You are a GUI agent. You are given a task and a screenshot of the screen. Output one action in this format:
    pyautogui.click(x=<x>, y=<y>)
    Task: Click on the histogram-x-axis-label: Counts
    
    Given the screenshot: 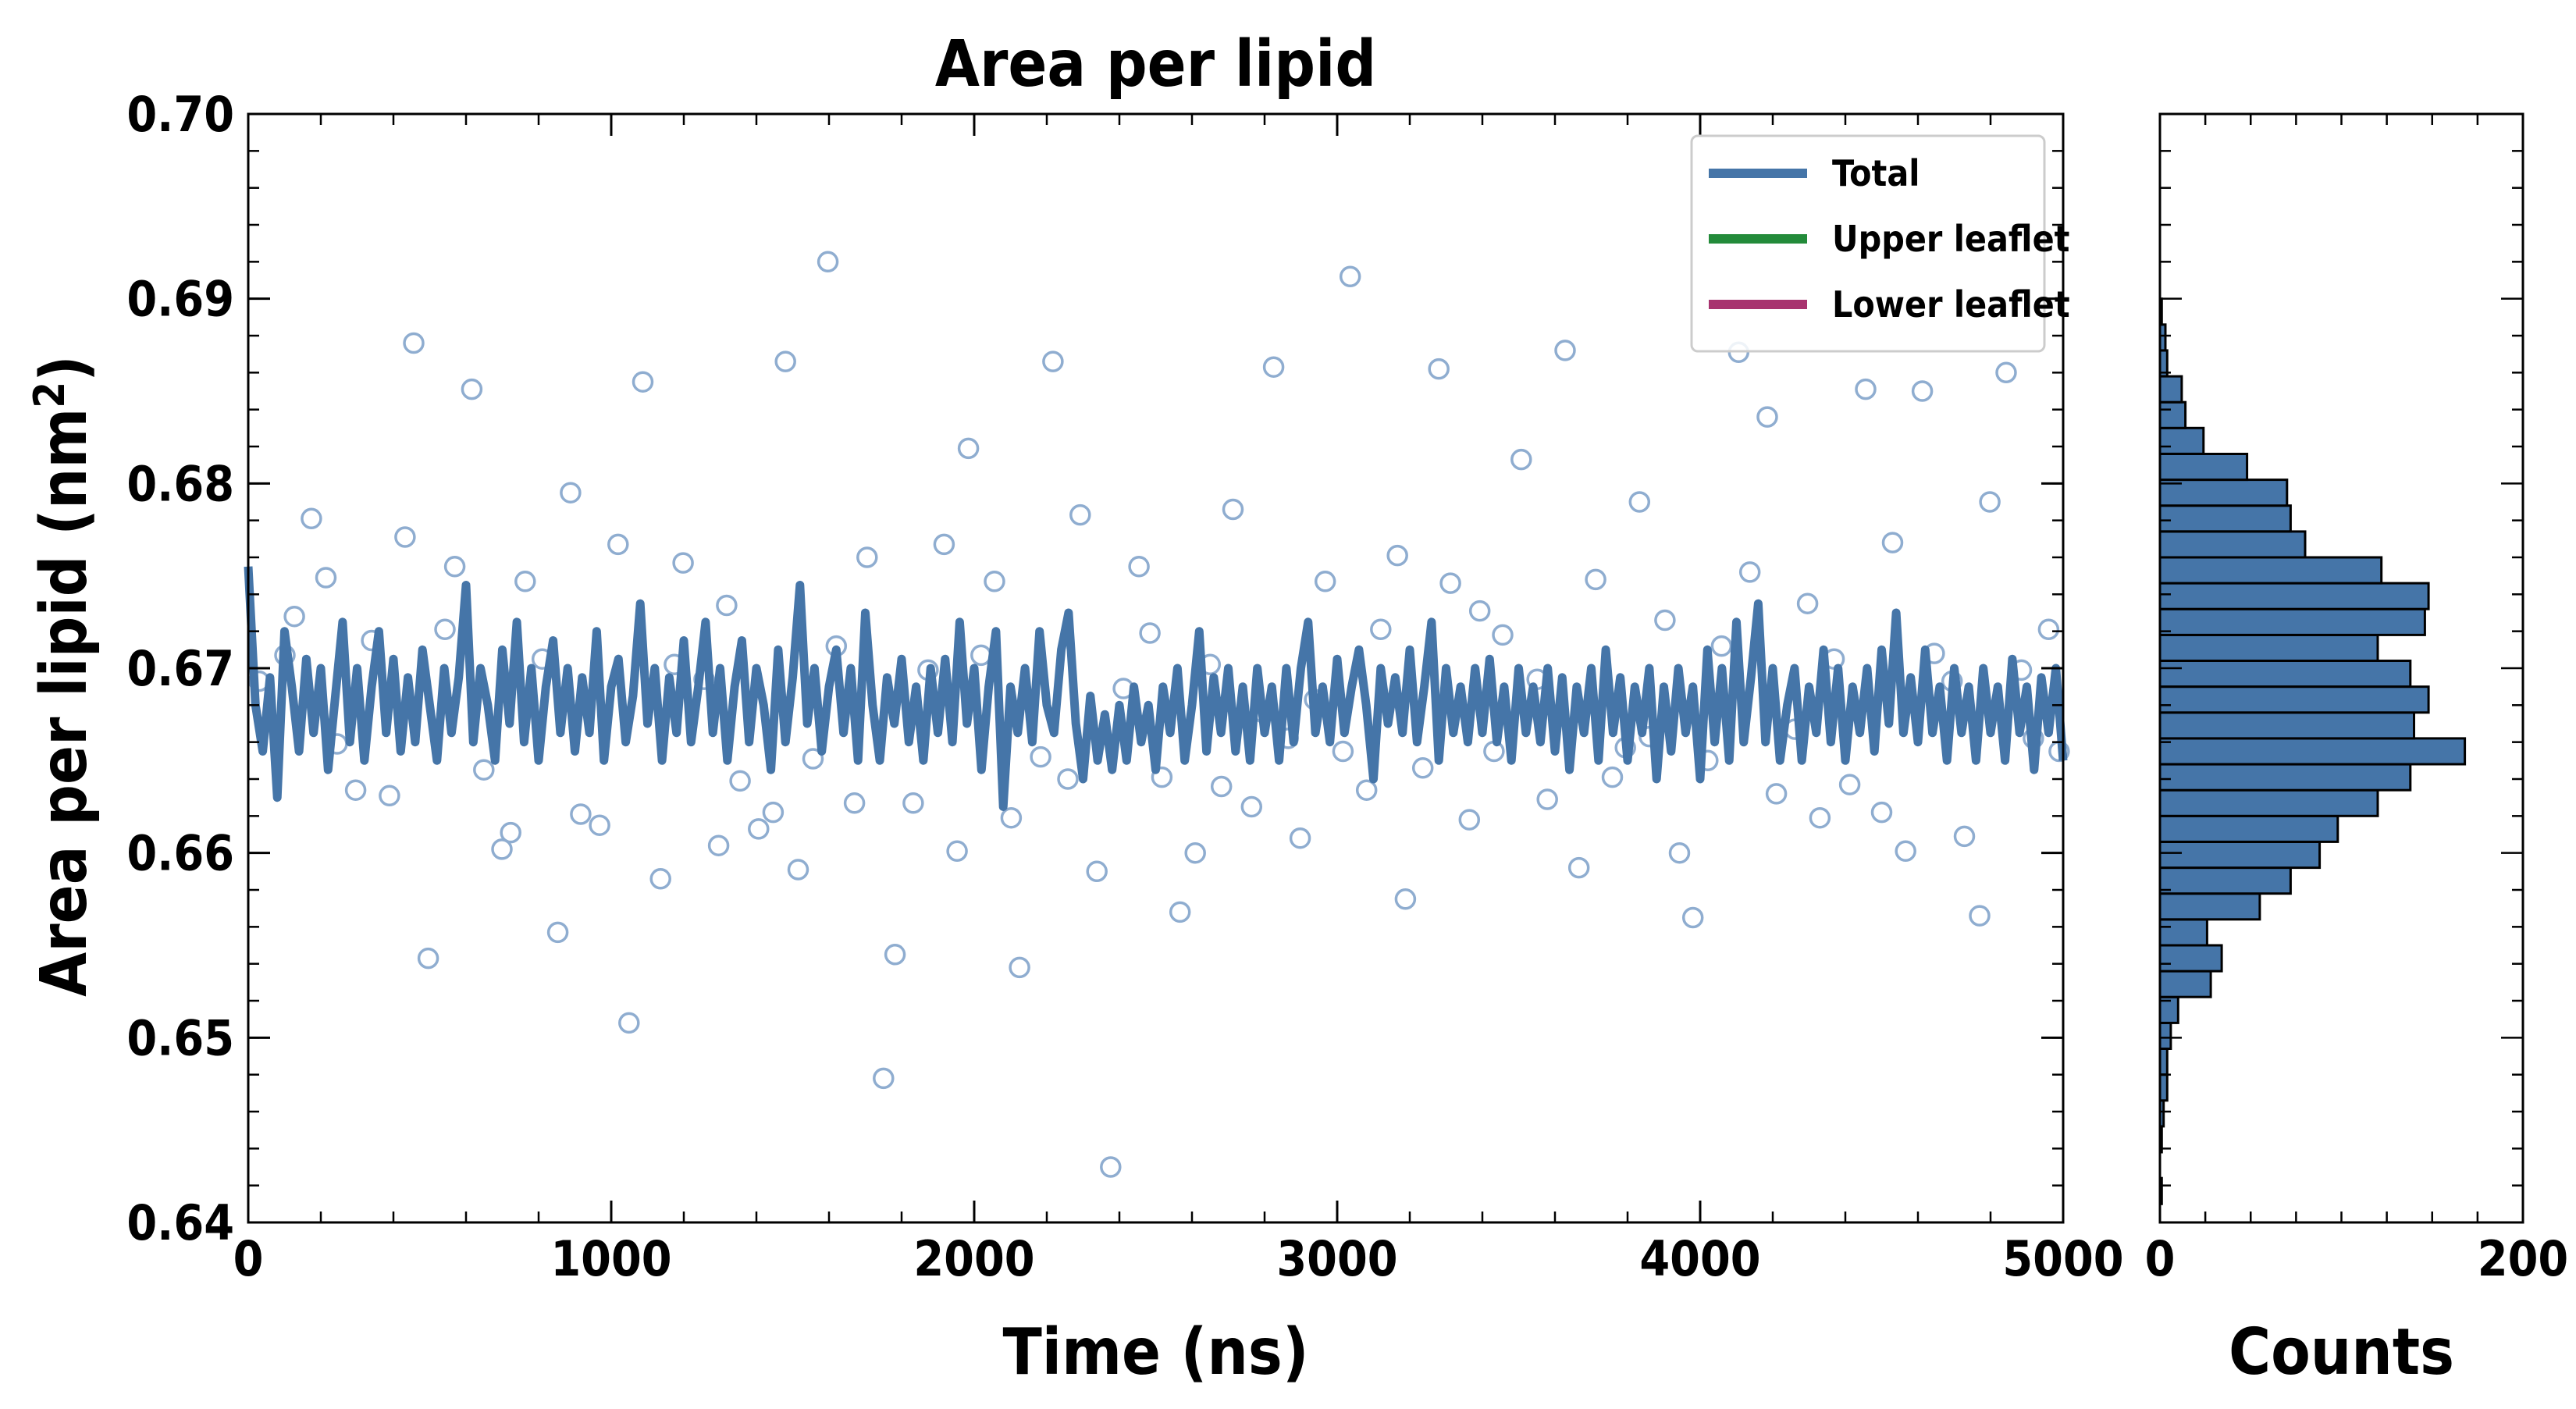 What is the action you would take?
    pyautogui.click(x=2341, y=1352)
    